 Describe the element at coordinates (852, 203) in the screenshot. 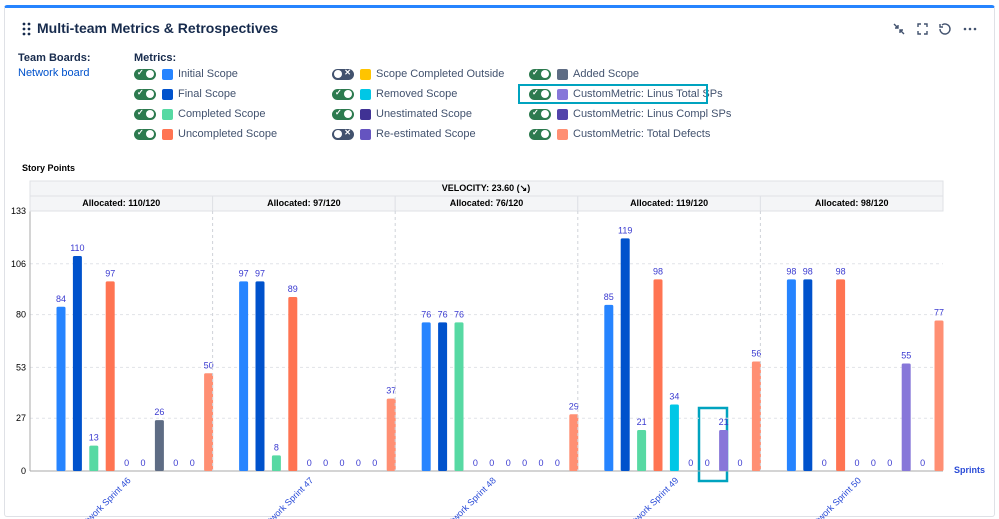

I see `allocation: Allocated: 98/120` at that location.